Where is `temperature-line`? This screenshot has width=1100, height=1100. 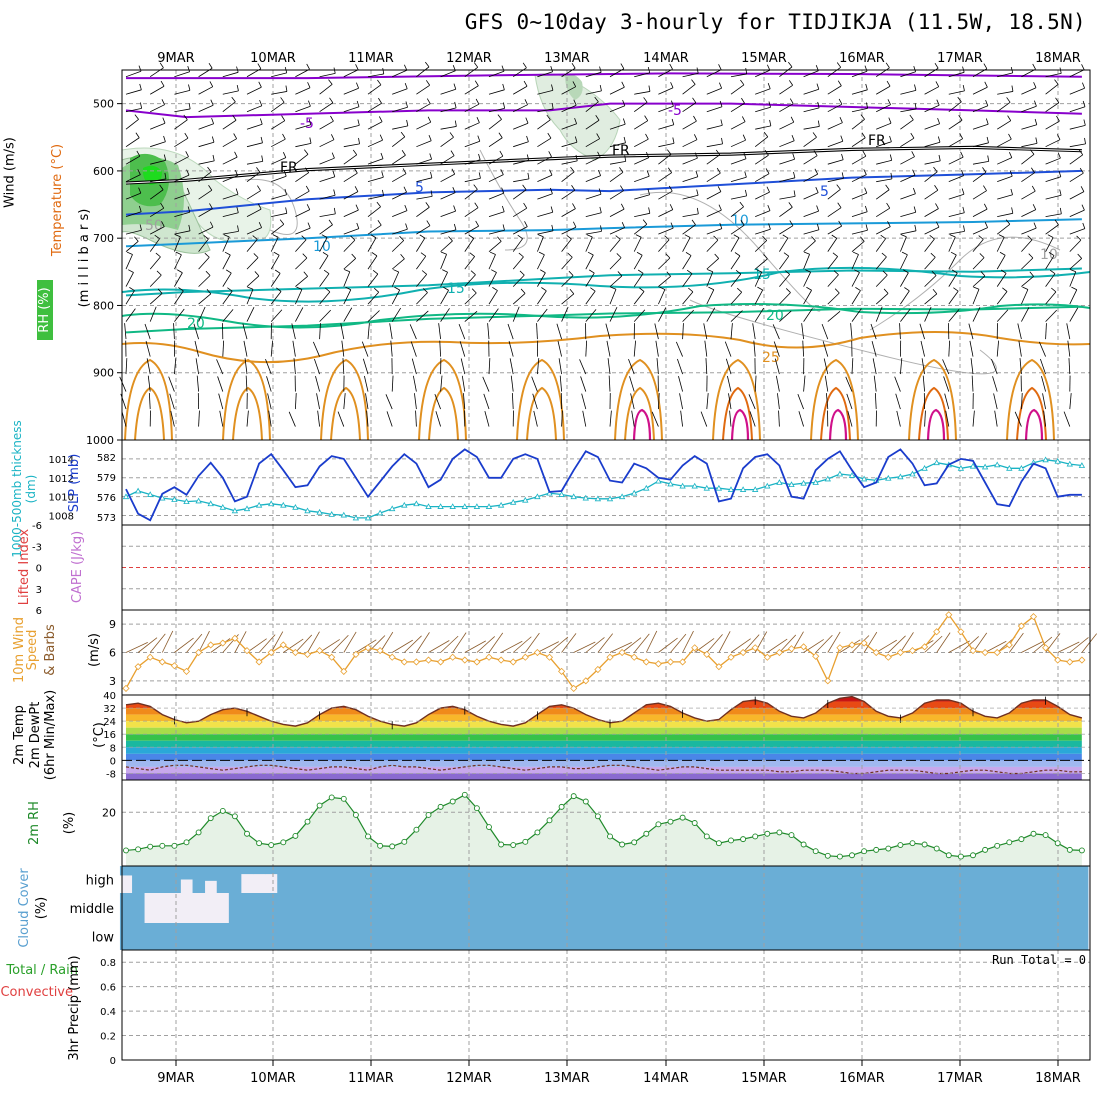
temperature-line is located at coordinates (604, 711).